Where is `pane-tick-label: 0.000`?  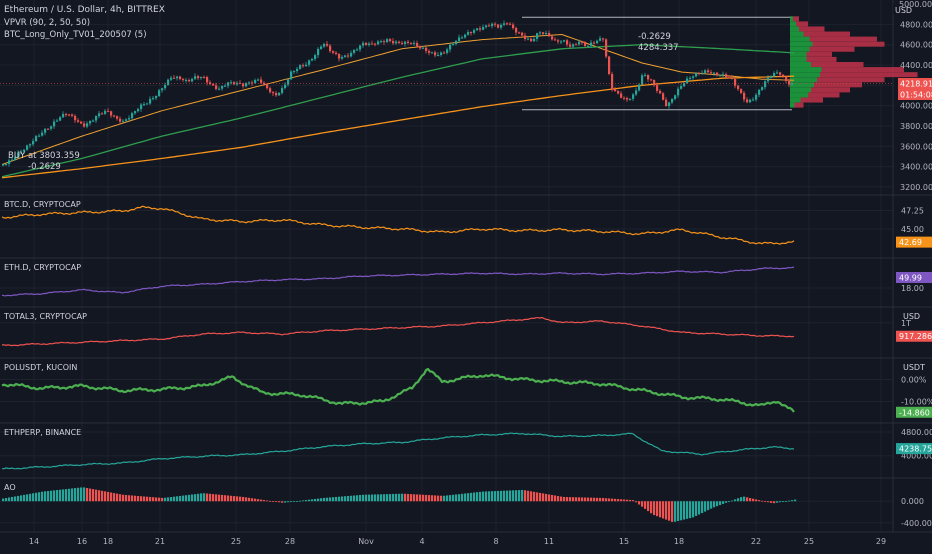 pane-tick-label: 0.000 is located at coordinates (912, 501).